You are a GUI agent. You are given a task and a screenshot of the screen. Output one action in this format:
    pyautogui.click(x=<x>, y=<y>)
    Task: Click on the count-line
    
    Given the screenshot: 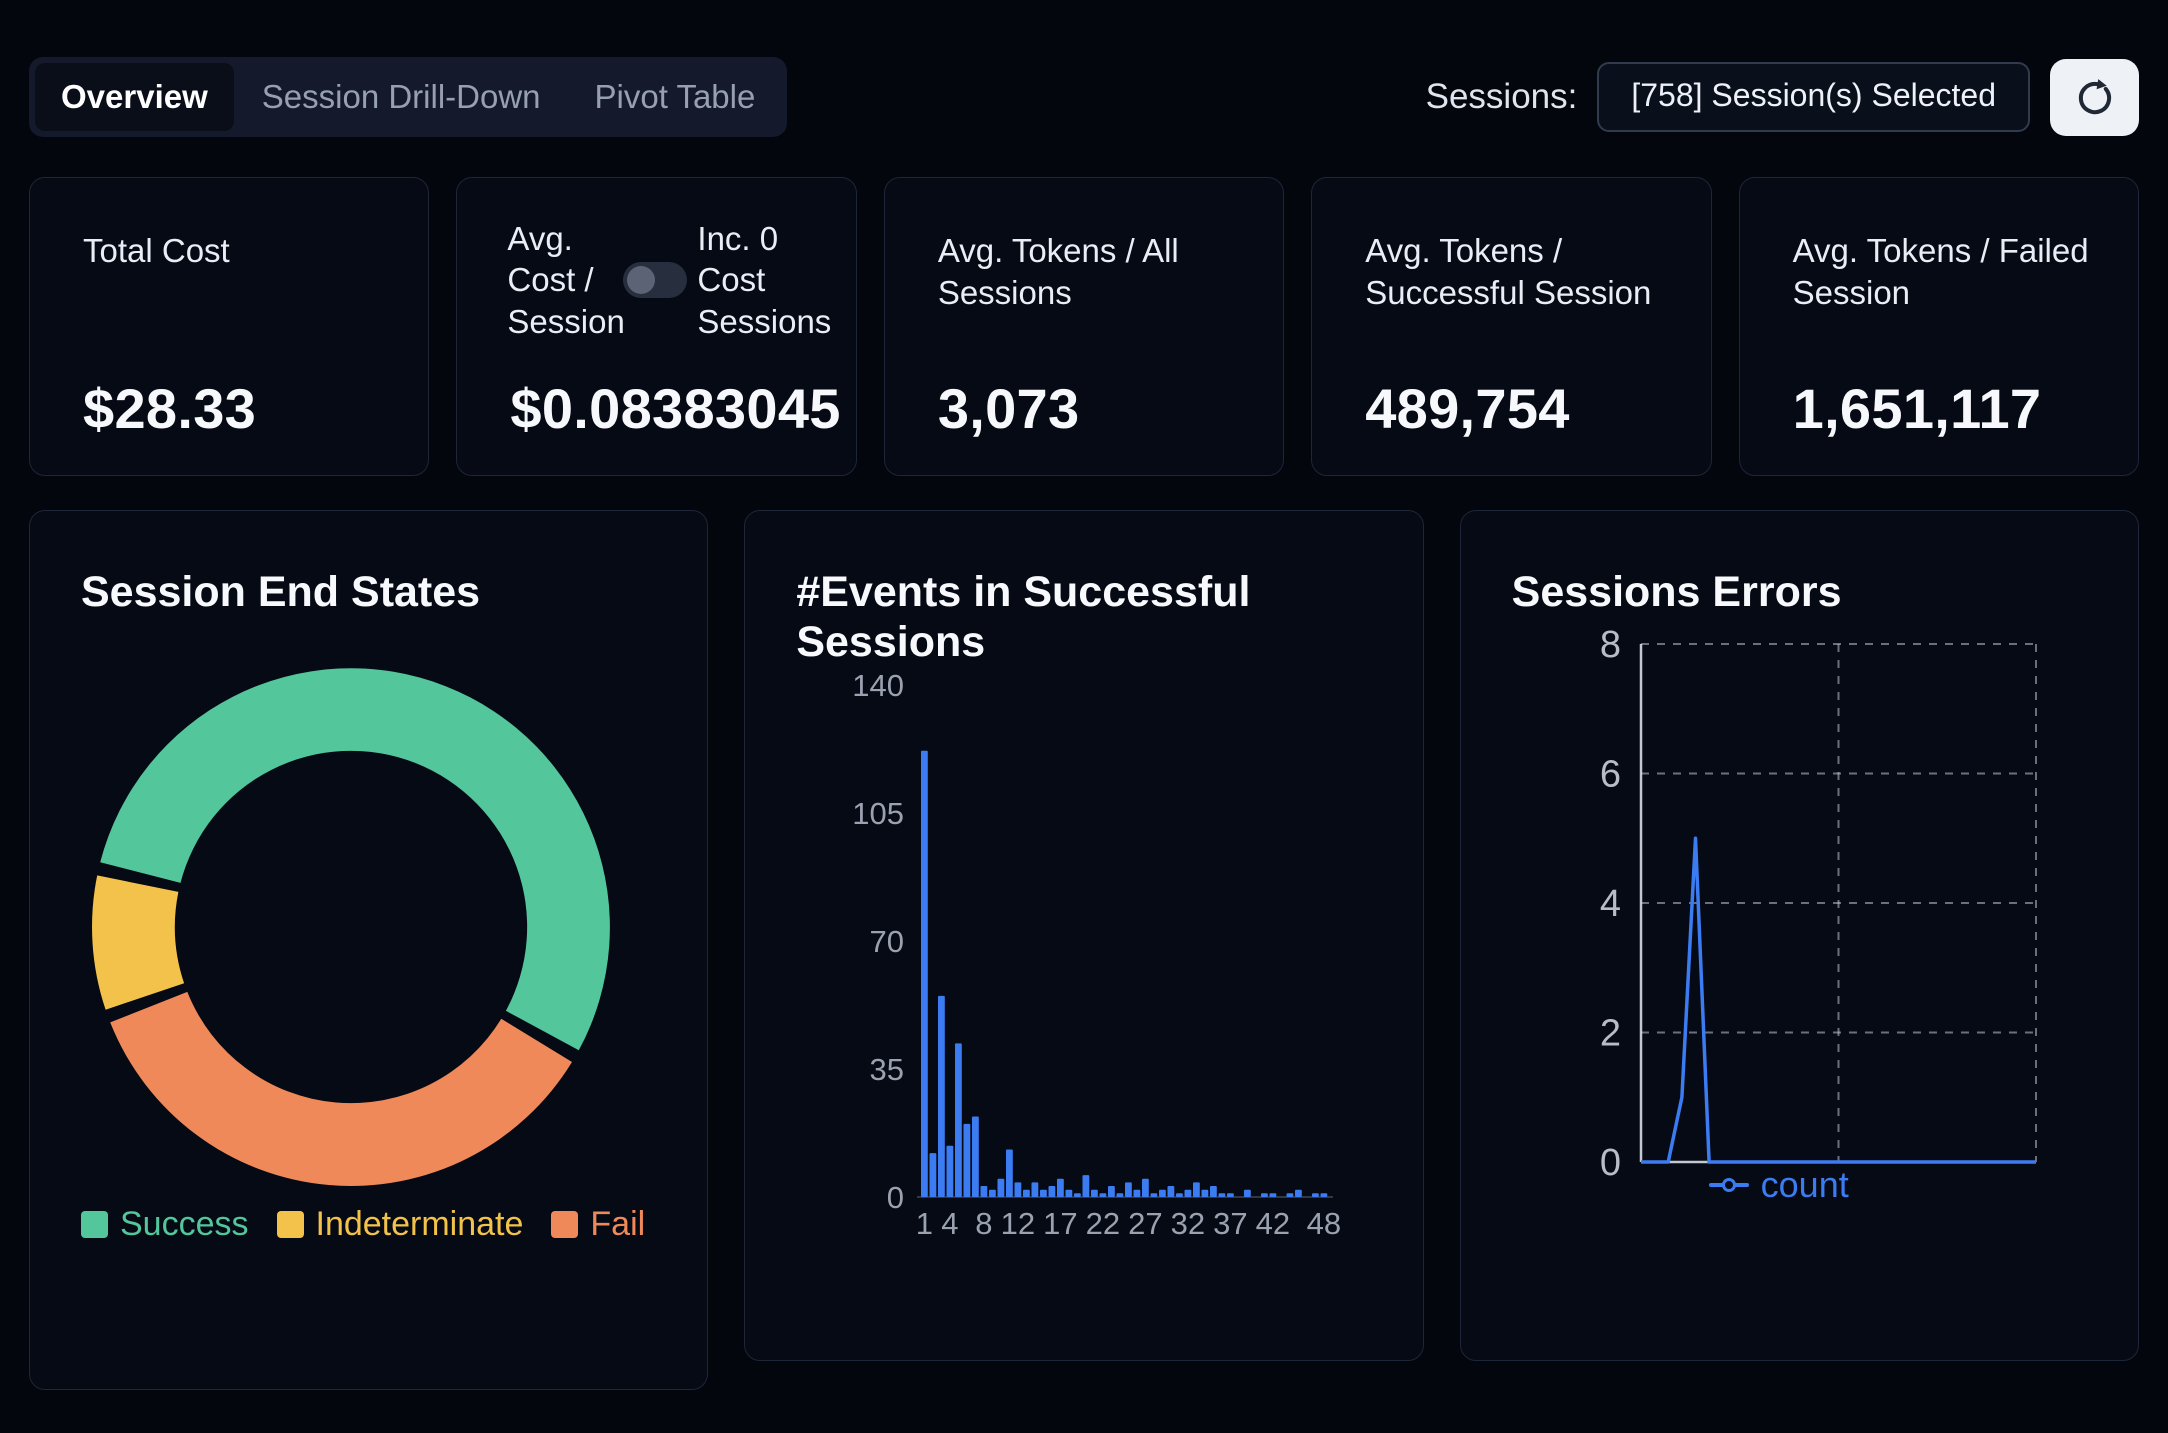 What is the action you would take?
    pyautogui.click(x=1838, y=1000)
    